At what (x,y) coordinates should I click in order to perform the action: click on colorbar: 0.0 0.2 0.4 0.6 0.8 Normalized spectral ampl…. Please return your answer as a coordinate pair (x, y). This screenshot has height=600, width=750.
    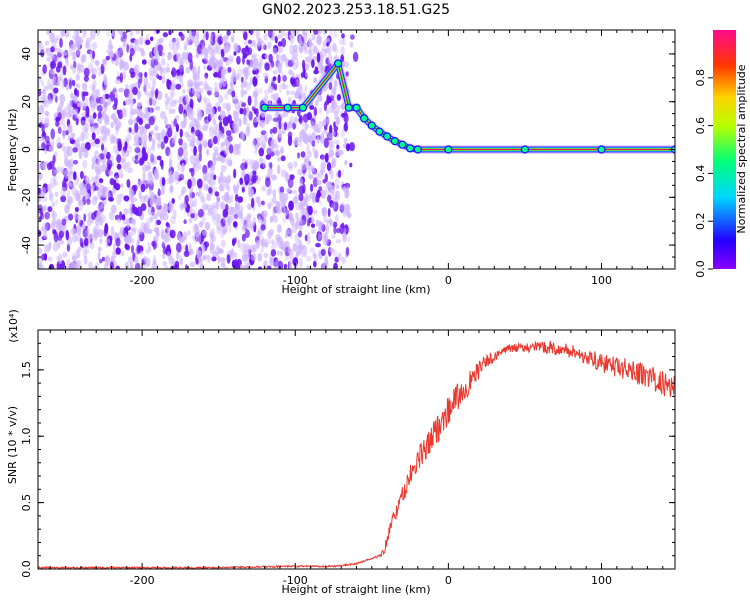
    Looking at the image, I should click on (721, 154).